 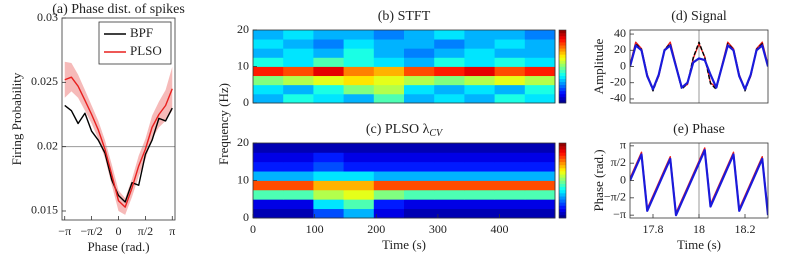 I want to click on y-axis-label: Firing Probability, so click(x=16, y=118).